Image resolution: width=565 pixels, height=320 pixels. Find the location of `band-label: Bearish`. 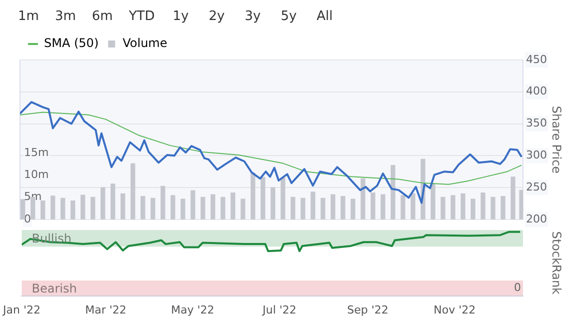

band-label: Bearish is located at coordinates (54, 288).